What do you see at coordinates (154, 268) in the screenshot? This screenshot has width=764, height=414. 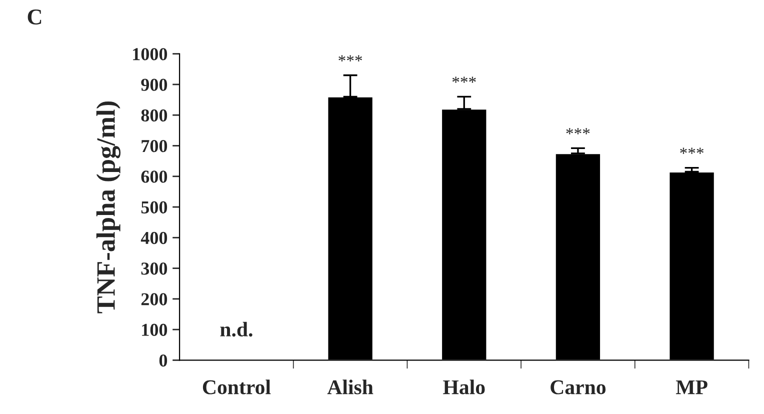 I see `y-tick-label: 300` at bounding box center [154, 268].